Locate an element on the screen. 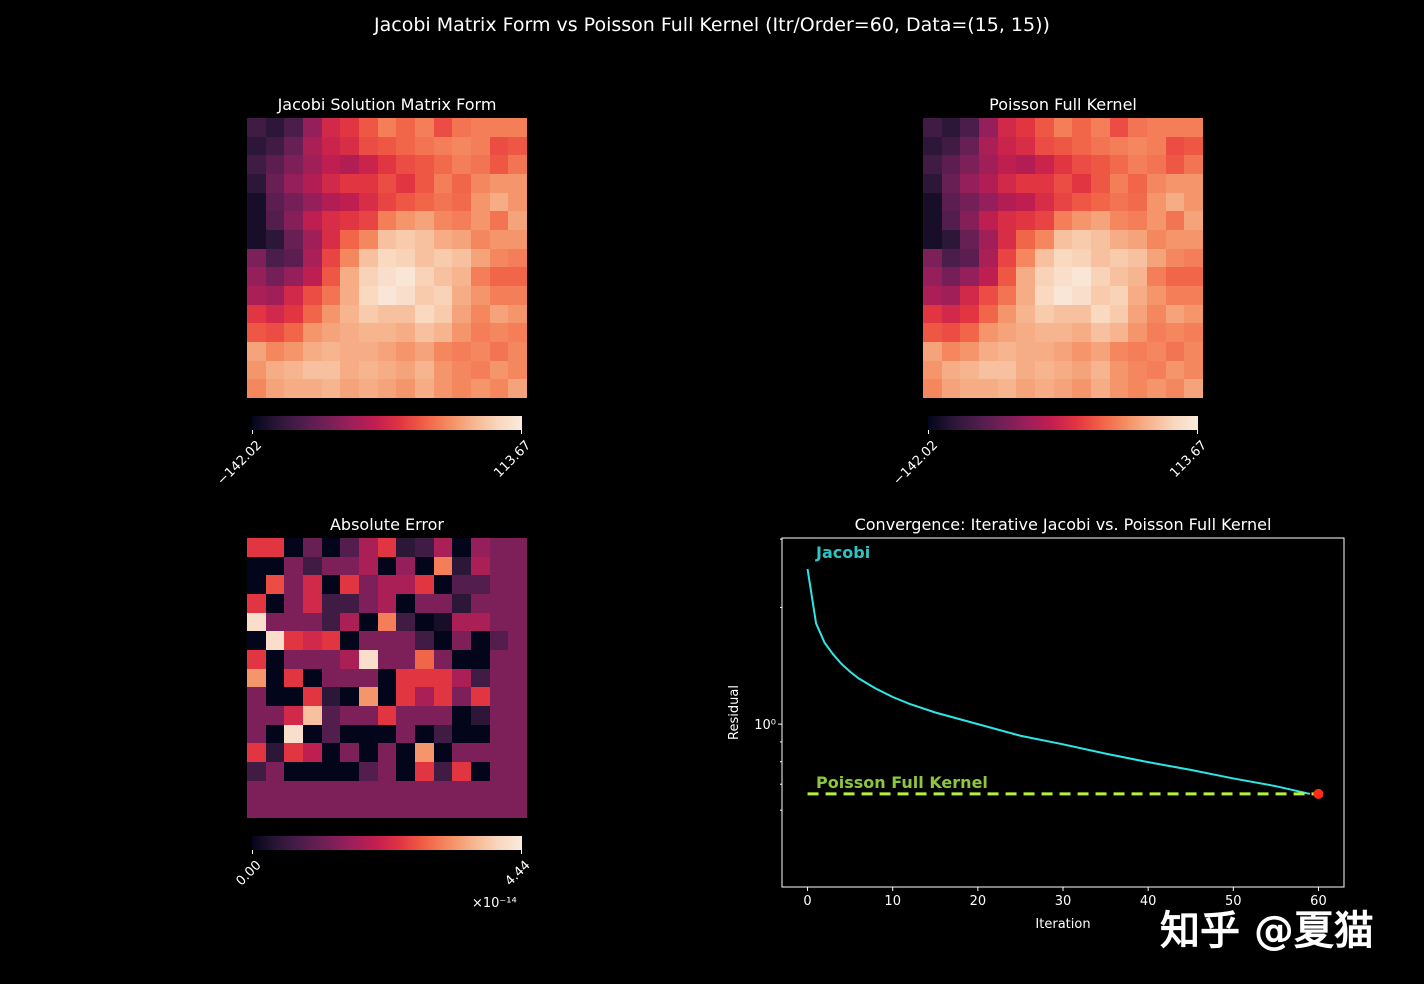 The width and height of the screenshot is (1424, 984). jacobi-cell-r0-c9 is located at coordinates (424, 127).